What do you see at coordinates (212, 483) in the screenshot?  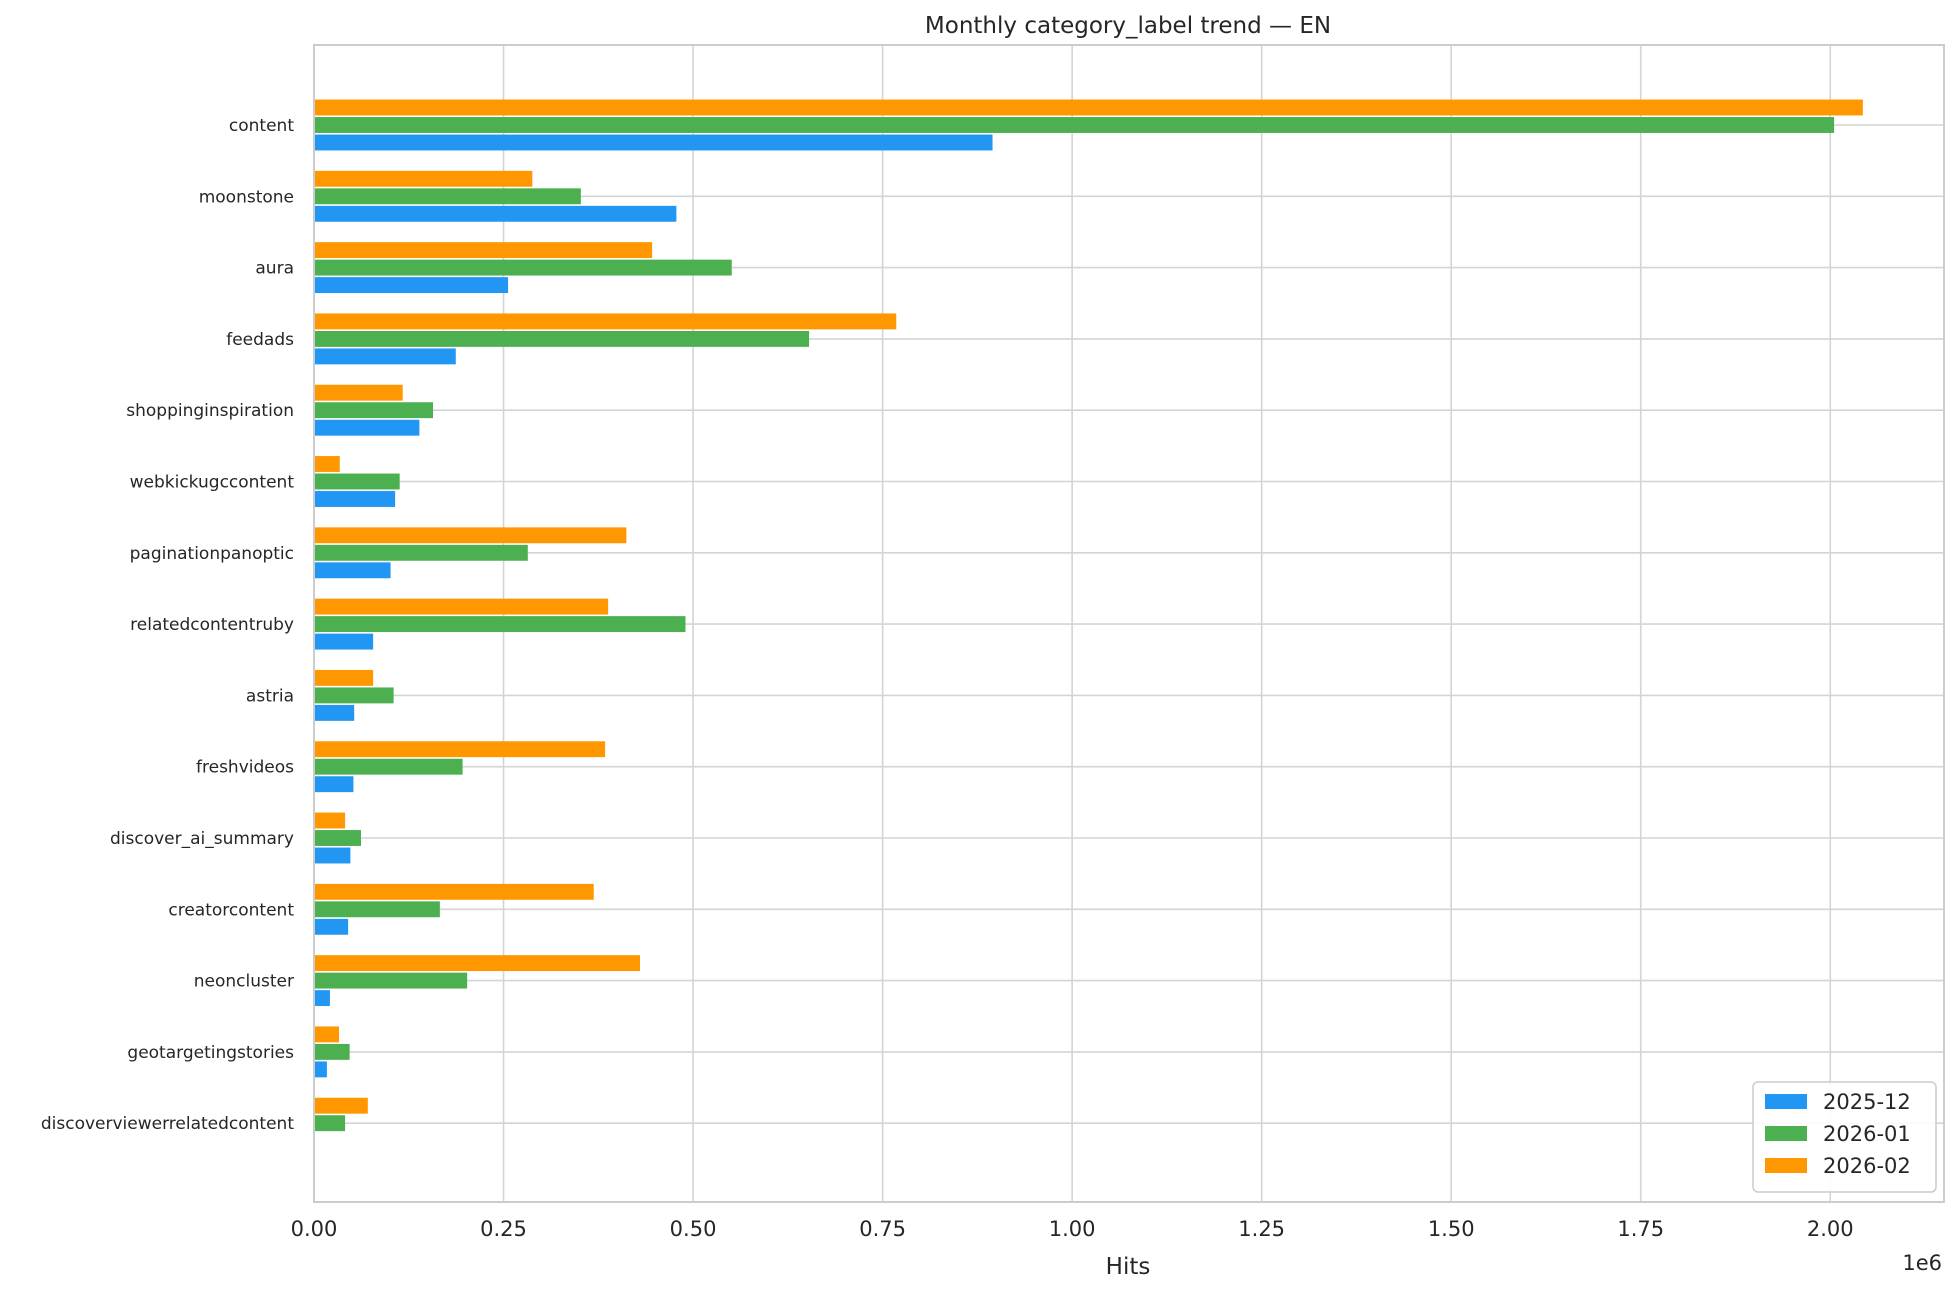 I see `y-tick-label: webkickugccontent` at bounding box center [212, 483].